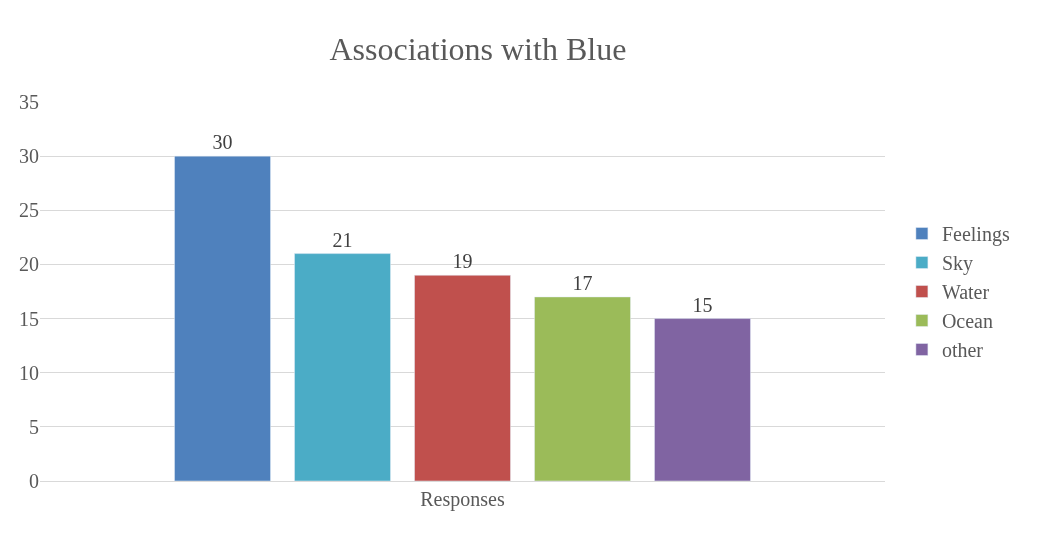 Image resolution: width=1062 pixels, height=539 pixels. I want to click on y-tick-label: 15, so click(29, 318).